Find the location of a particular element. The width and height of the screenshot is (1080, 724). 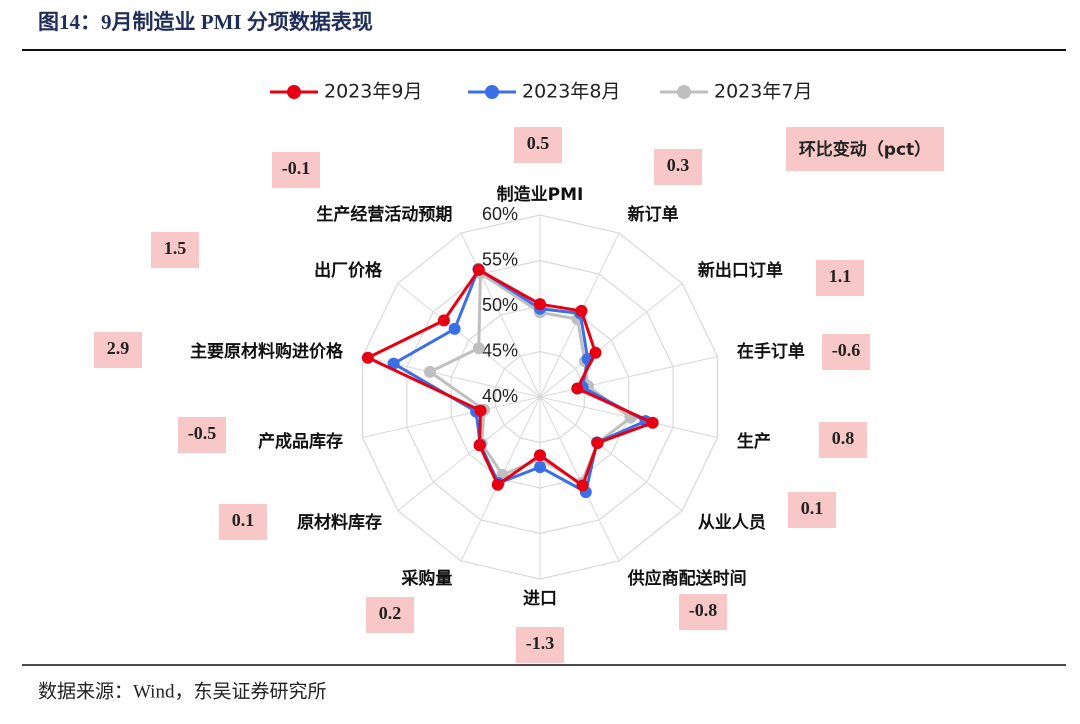

grid-ring is located at coordinates (540, 397).